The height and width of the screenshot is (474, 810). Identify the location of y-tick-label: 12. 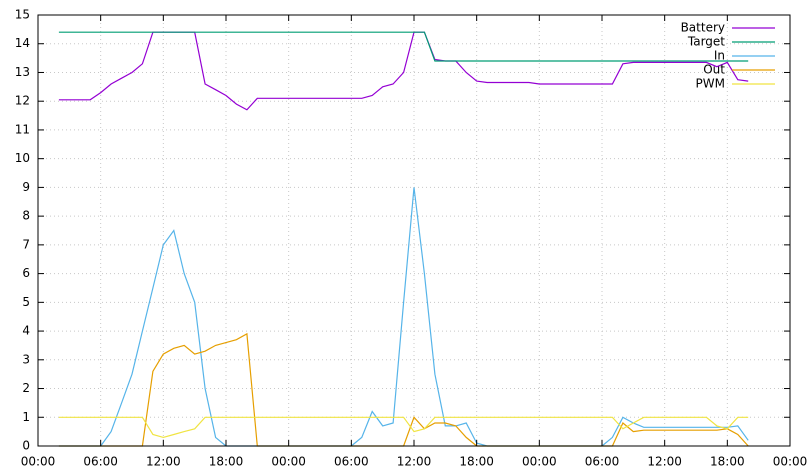
(22, 101).